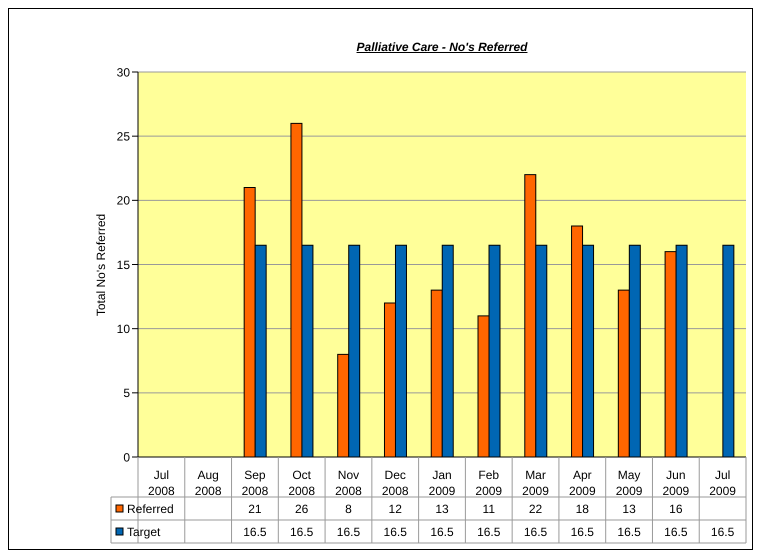  What do you see at coordinates (144, 532) in the screenshot?
I see `legend-label: Target` at bounding box center [144, 532].